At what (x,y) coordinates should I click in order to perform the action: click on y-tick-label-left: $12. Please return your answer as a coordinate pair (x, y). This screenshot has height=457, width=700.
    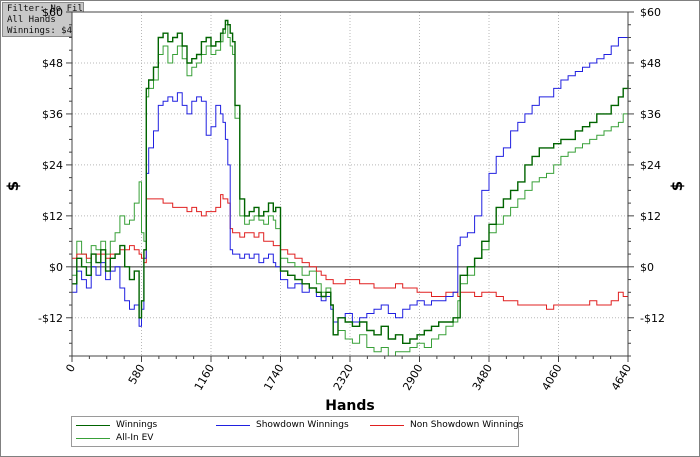
    Looking at the image, I should click on (52, 216).